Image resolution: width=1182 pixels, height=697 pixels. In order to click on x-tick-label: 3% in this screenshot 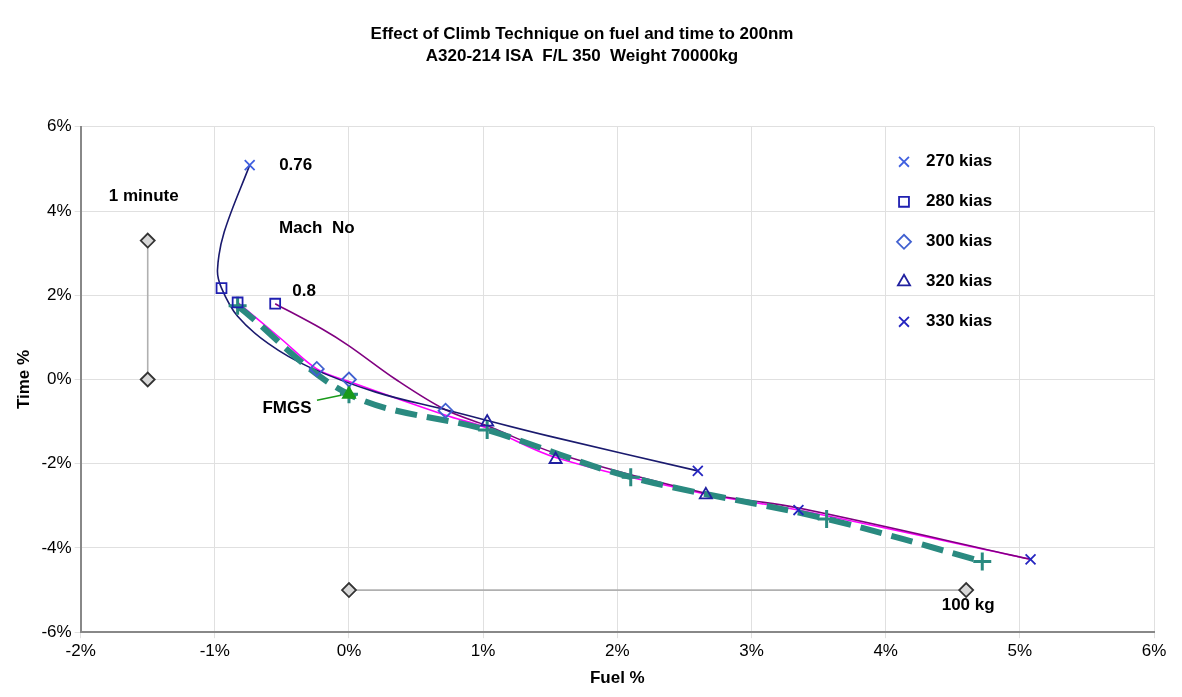, I will do `click(751, 651)`.